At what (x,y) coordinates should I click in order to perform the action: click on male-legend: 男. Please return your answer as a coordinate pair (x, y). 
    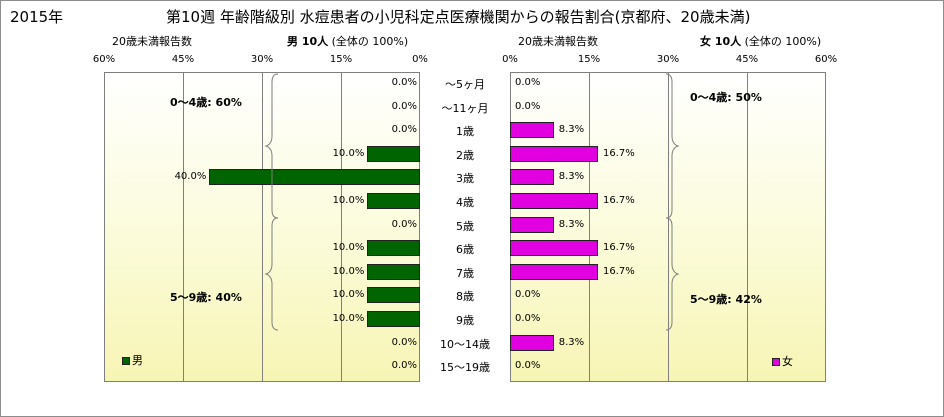
    Looking at the image, I should click on (132, 360).